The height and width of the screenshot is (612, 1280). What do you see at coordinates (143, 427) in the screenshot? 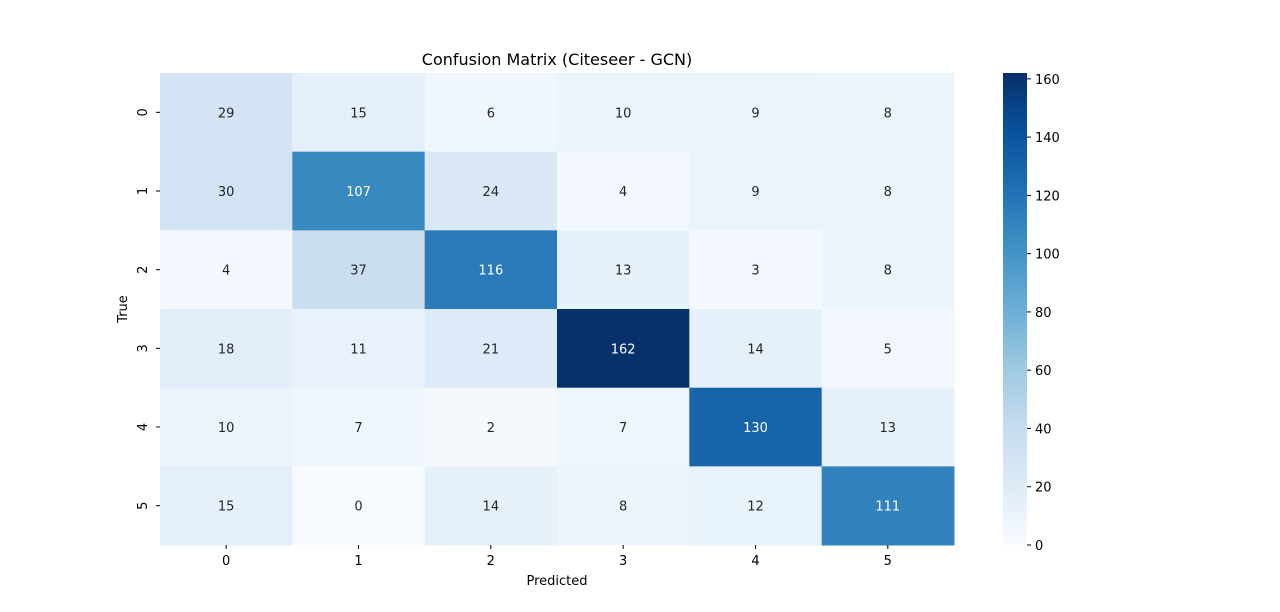
I see `y-tick-label: 4` at bounding box center [143, 427].